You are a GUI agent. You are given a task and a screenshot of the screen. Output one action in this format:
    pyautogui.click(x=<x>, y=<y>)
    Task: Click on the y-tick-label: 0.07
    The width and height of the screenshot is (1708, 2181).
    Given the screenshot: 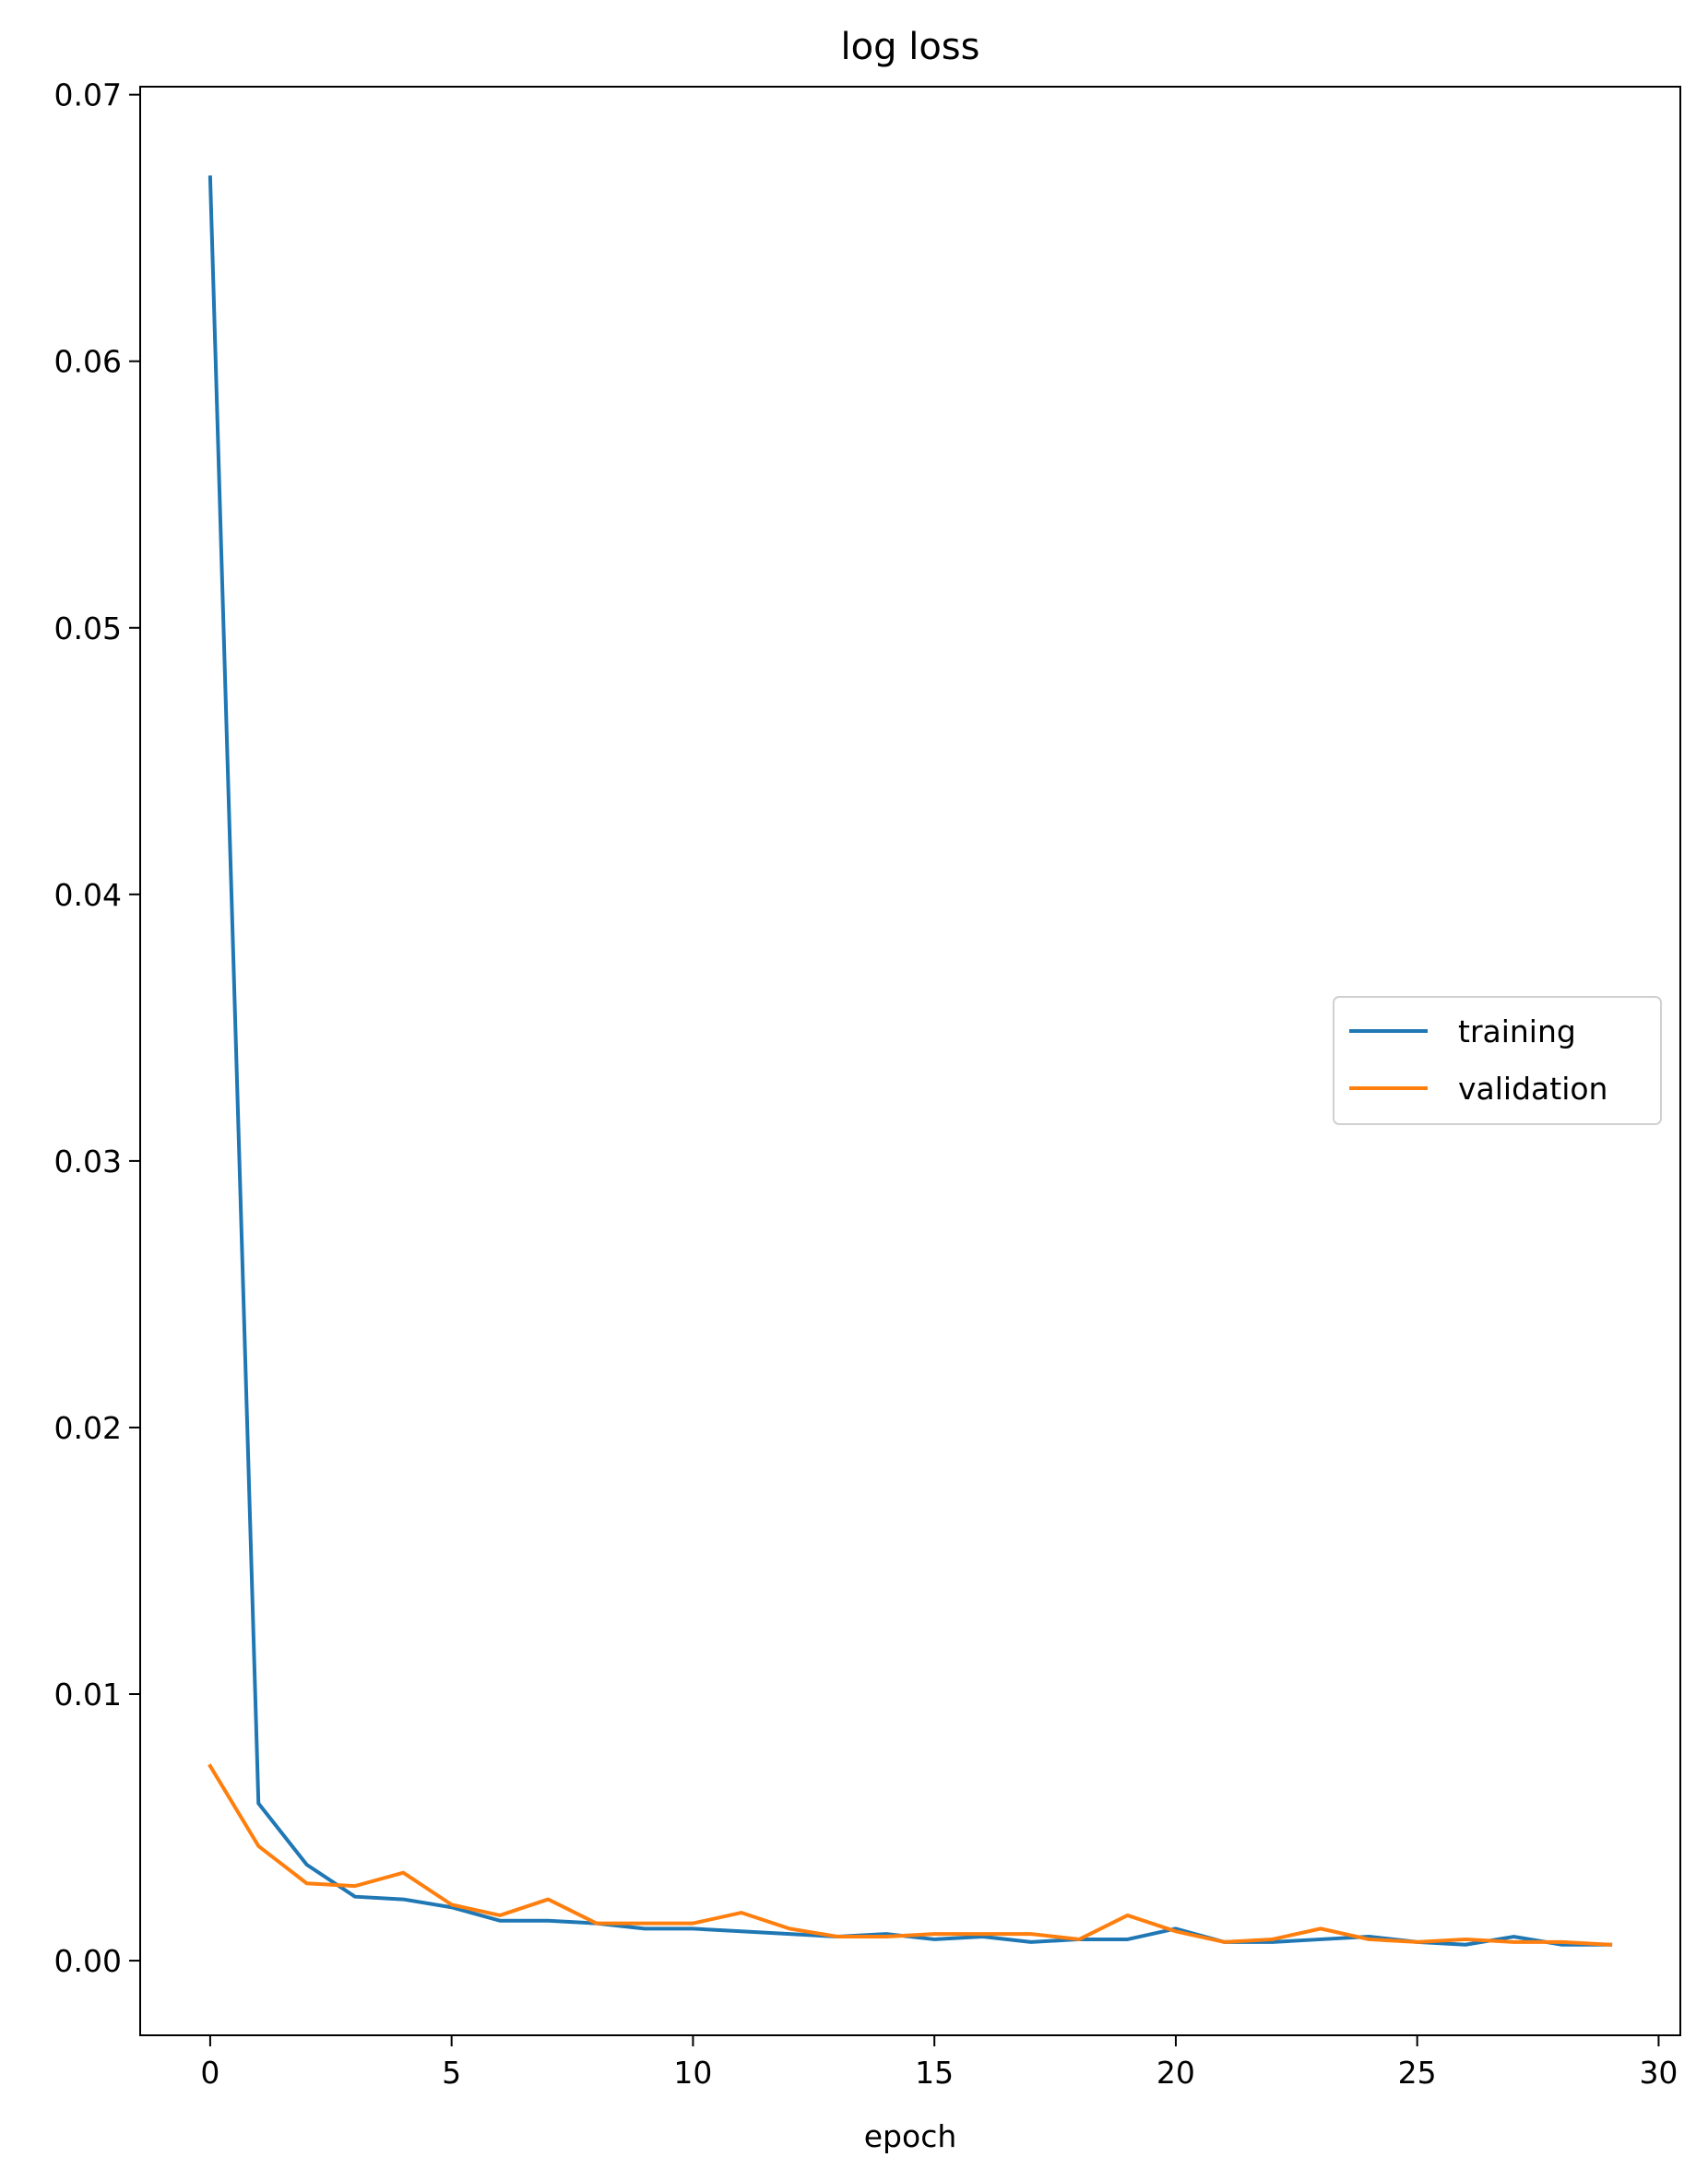 What is the action you would take?
    pyautogui.click(x=88, y=95)
    